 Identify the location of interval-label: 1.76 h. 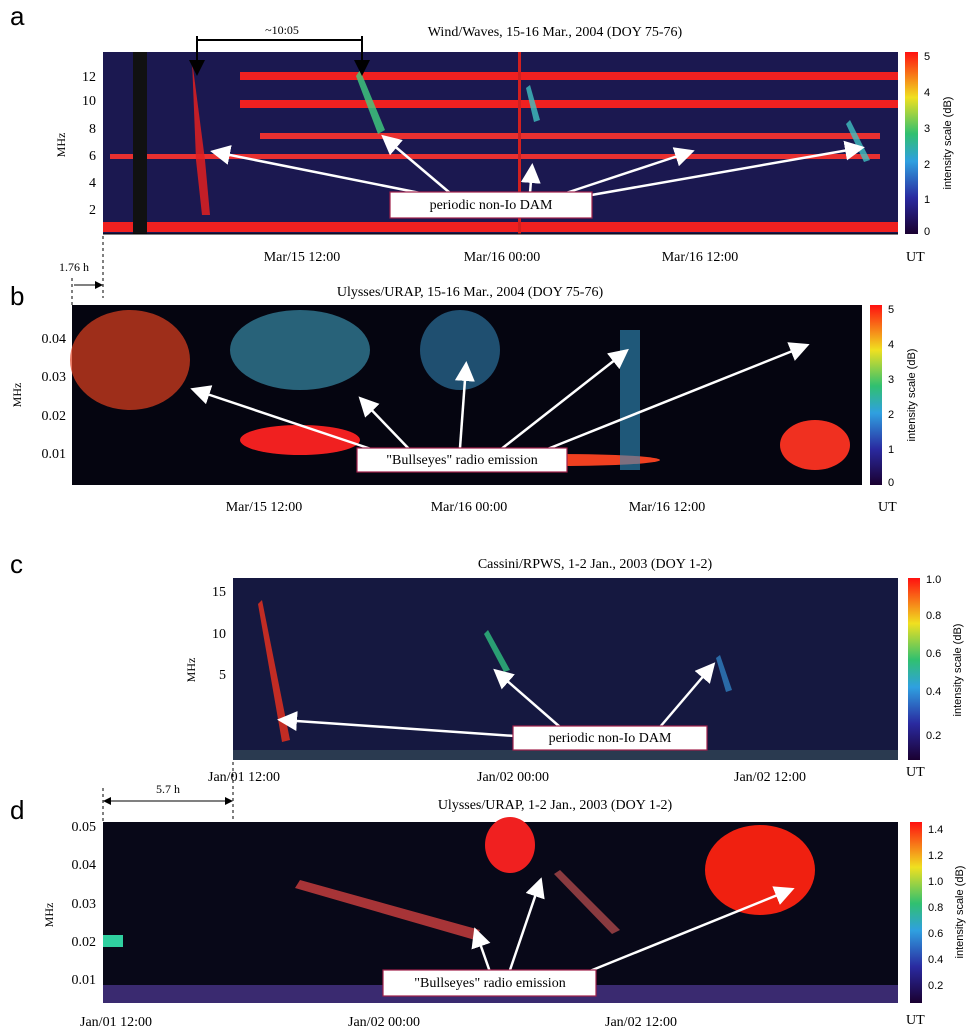
(74, 267).